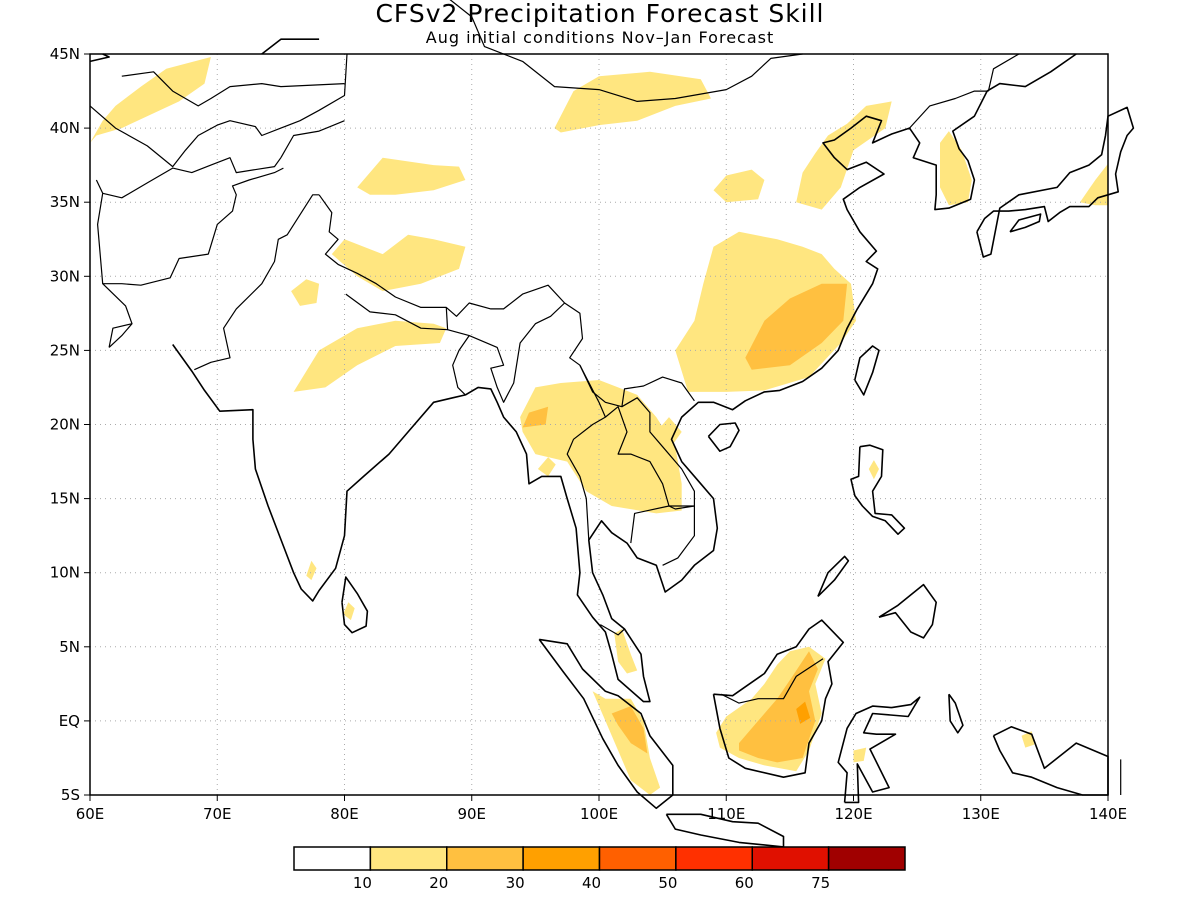 This screenshot has width=1200, height=900. Describe the element at coordinates (650, 453) in the screenshot. I see `border-laos` at that location.